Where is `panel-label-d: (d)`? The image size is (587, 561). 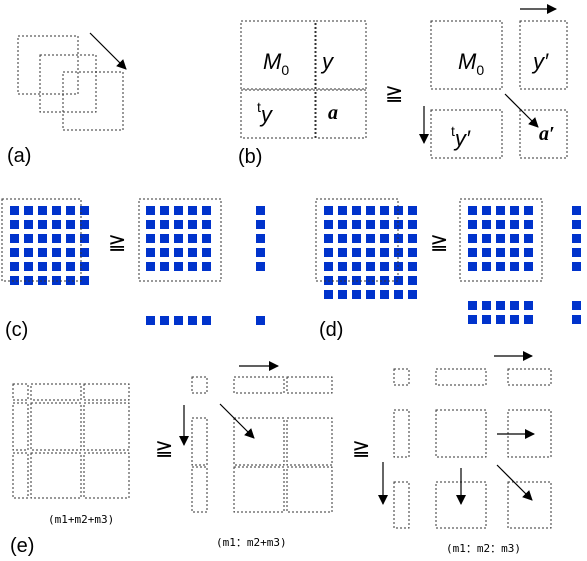 panel-label-d: (d) is located at coordinates (331, 330).